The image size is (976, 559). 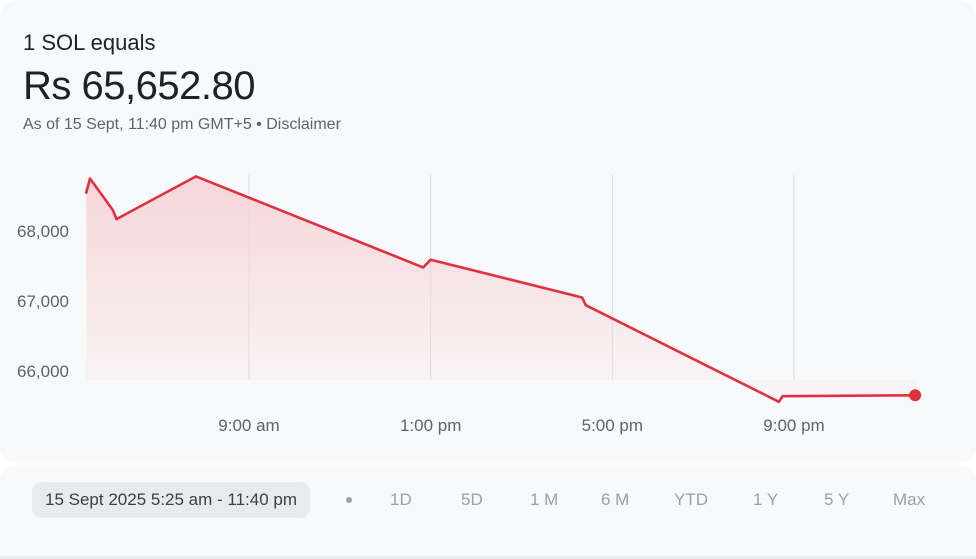 What do you see at coordinates (793, 425) in the screenshot?
I see `x-tick-label: 9:00 pm` at bounding box center [793, 425].